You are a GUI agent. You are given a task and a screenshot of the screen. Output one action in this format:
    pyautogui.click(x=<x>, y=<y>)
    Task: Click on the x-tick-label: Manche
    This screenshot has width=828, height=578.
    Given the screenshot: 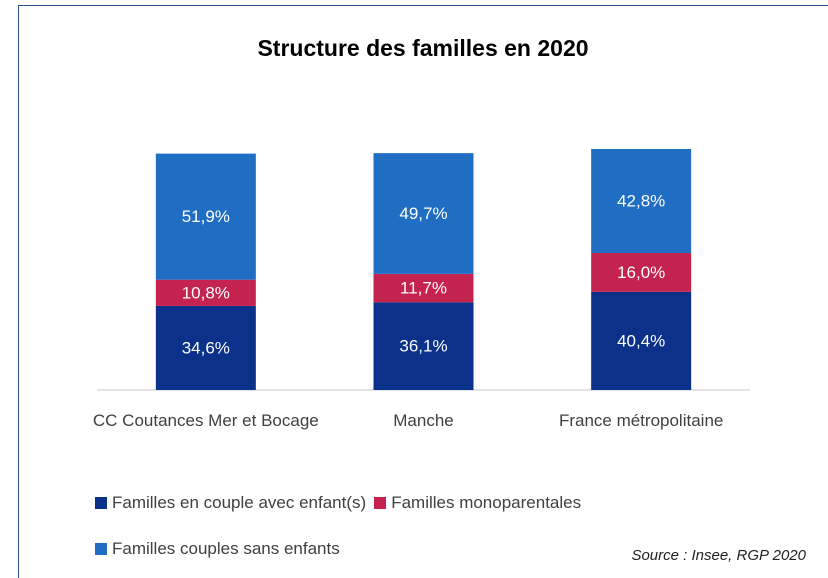 What is the action you would take?
    pyautogui.click(x=423, y=420)
    